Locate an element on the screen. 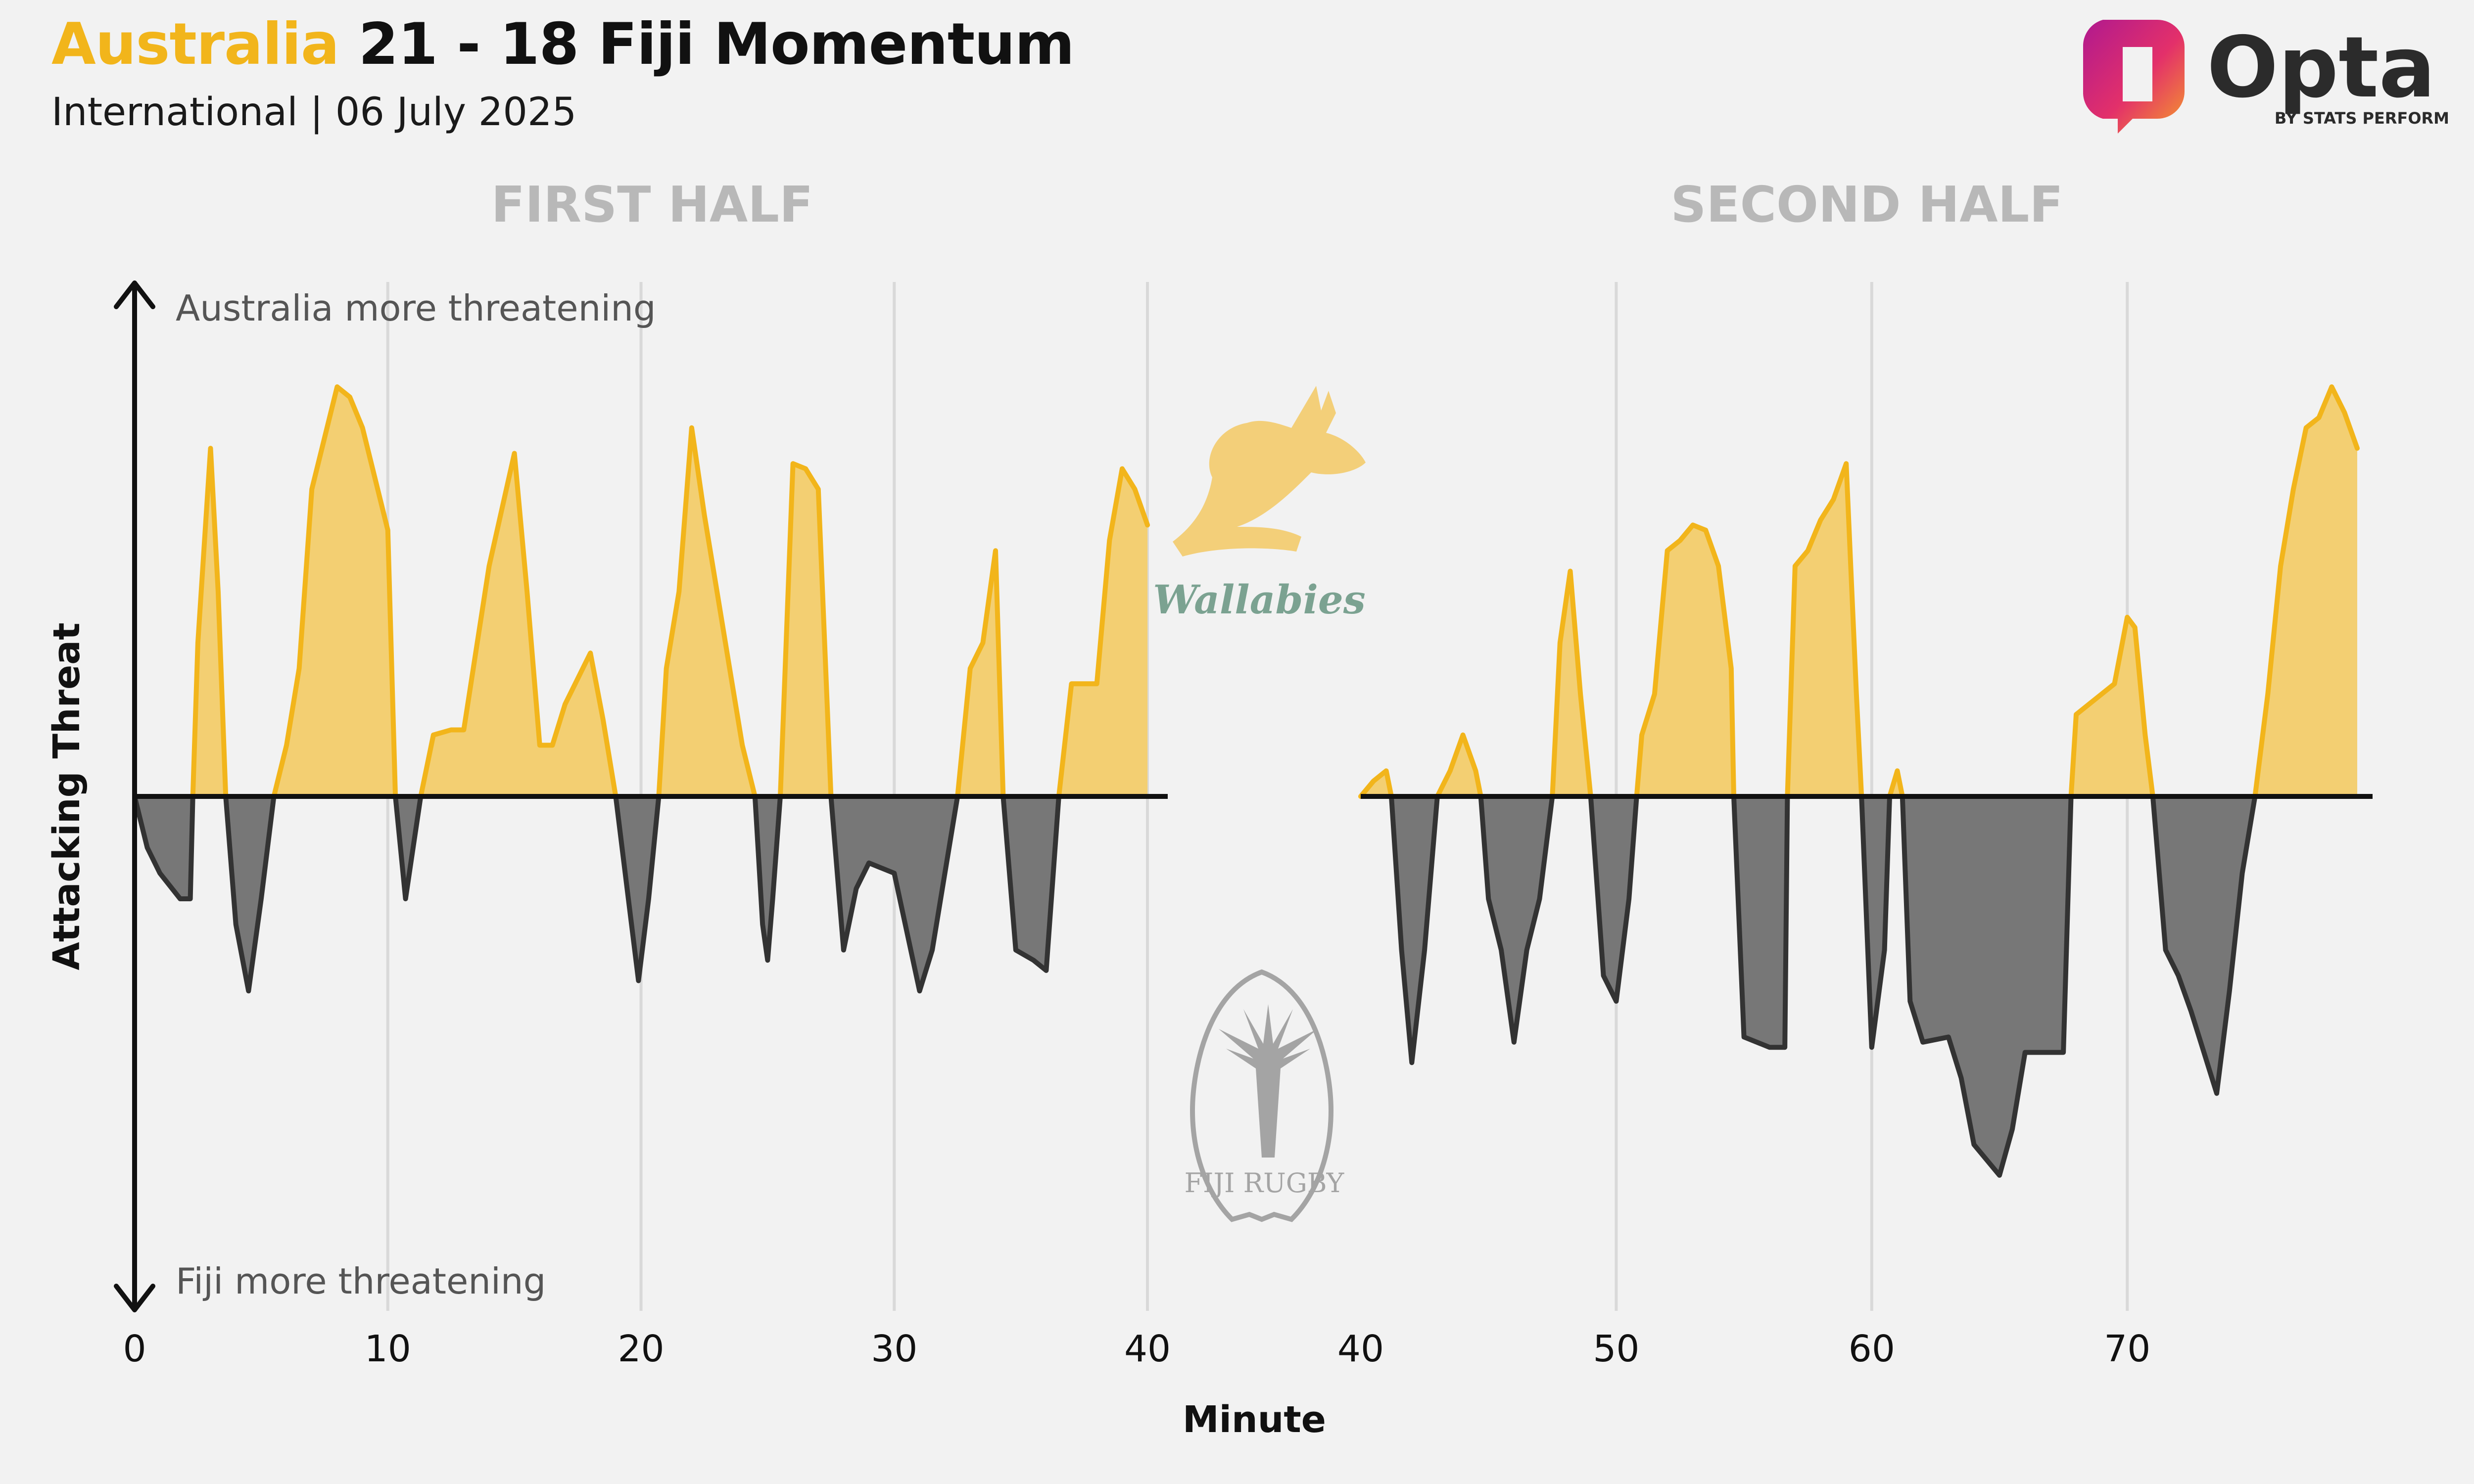  score-and-title: 21 - 18 Fiji Momentum is located at coordinates (707, 44).